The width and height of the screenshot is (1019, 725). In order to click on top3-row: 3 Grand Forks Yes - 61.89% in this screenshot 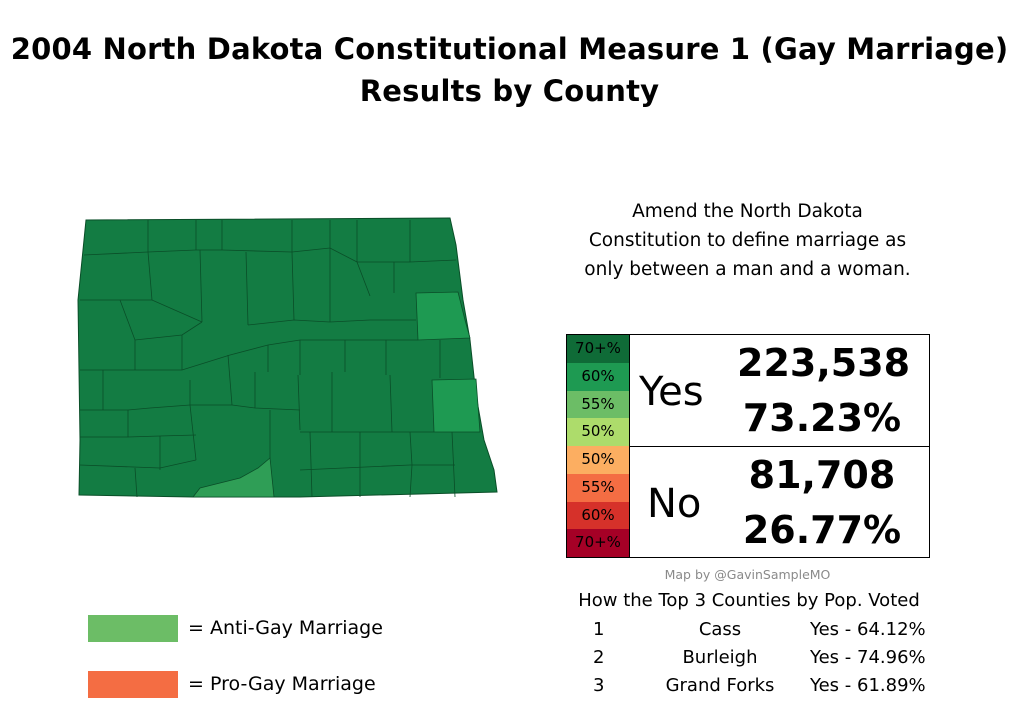, I will do `click(750, 688)`.